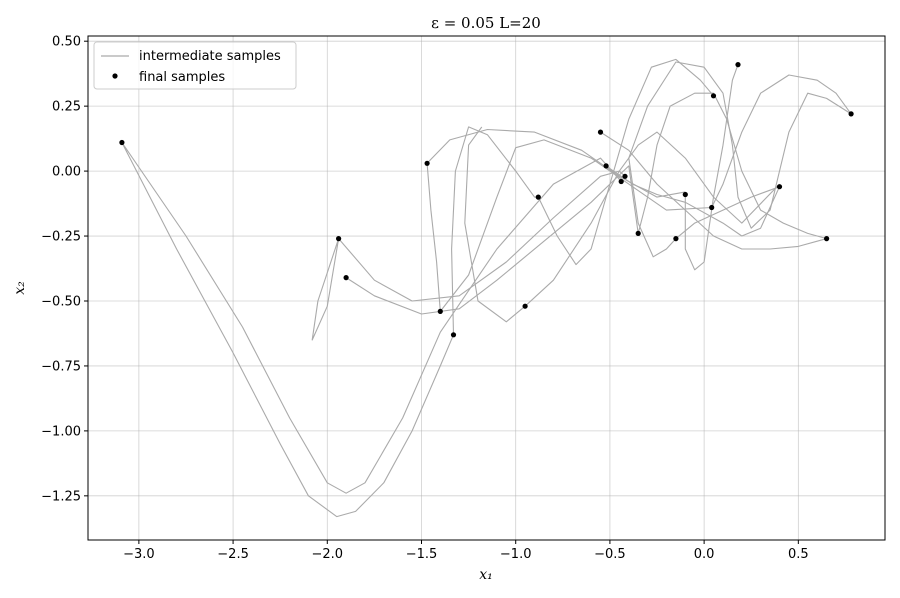 The image size is (900, 598). I want to click on x-tick-label: −3.0, so click(139, 554).